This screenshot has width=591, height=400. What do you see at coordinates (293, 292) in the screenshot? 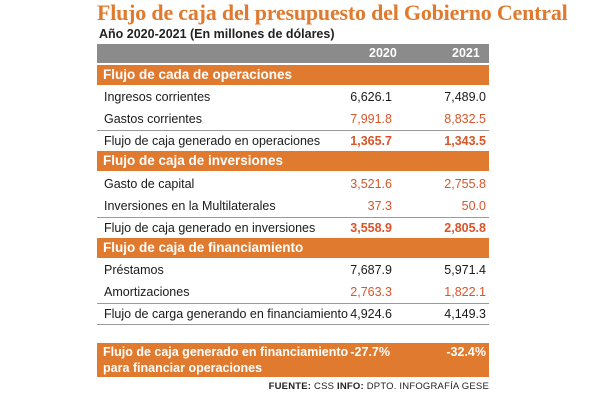
I see `table-row: Amortizaciones 2,763.3 1,822.1` at bounding box center [293, 292].